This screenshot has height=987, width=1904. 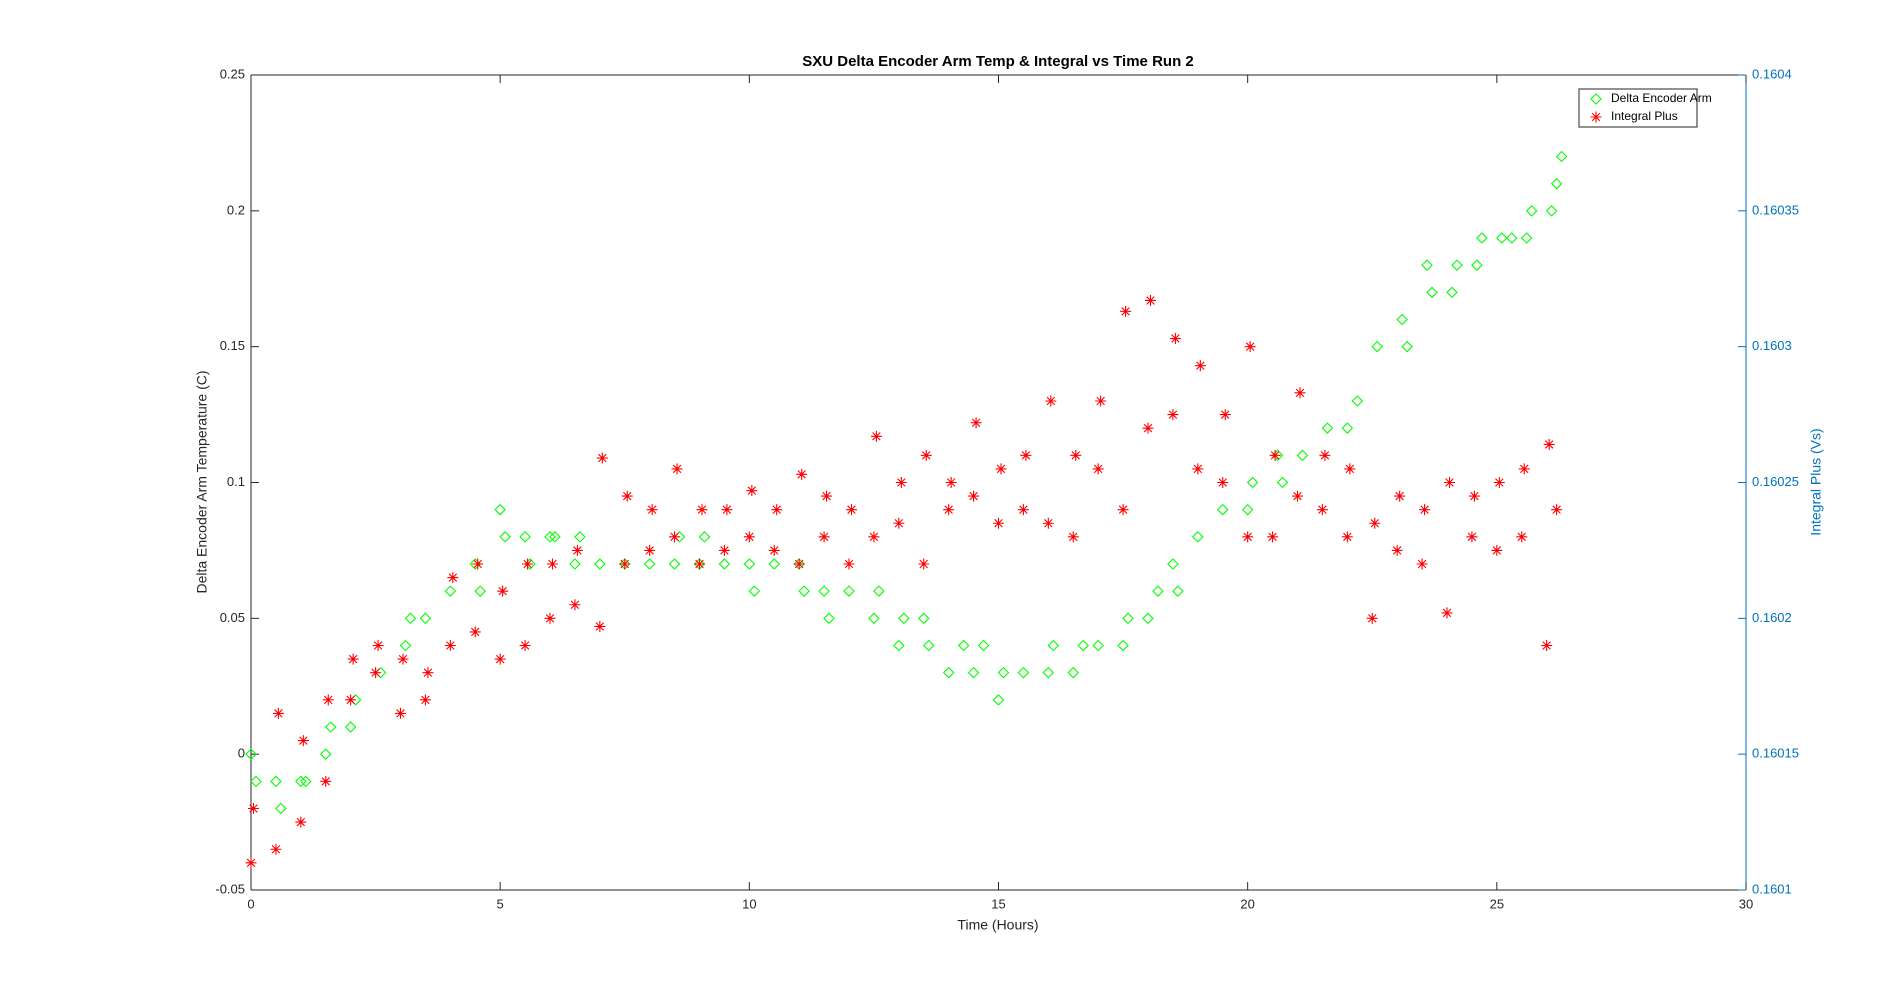 I want to click on y2-tick-label: 0.1603, so click(x=1772, y=345).